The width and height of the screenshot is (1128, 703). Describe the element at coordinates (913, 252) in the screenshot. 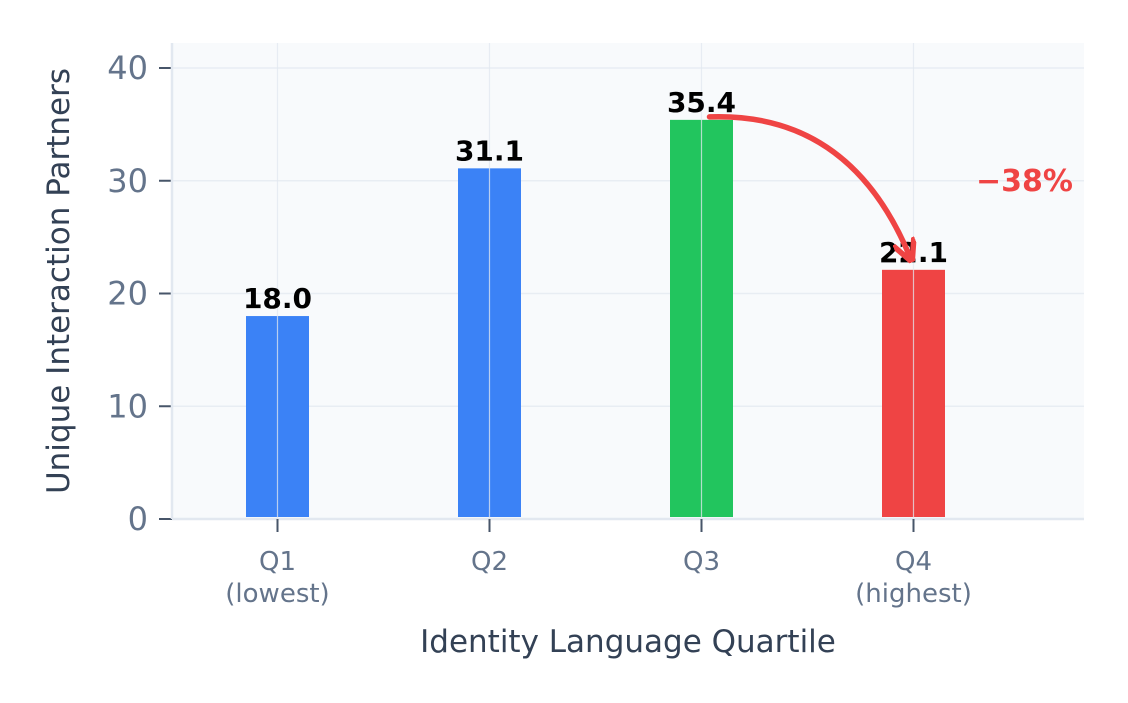

I see `bar-value-label: 22.1` at that location.